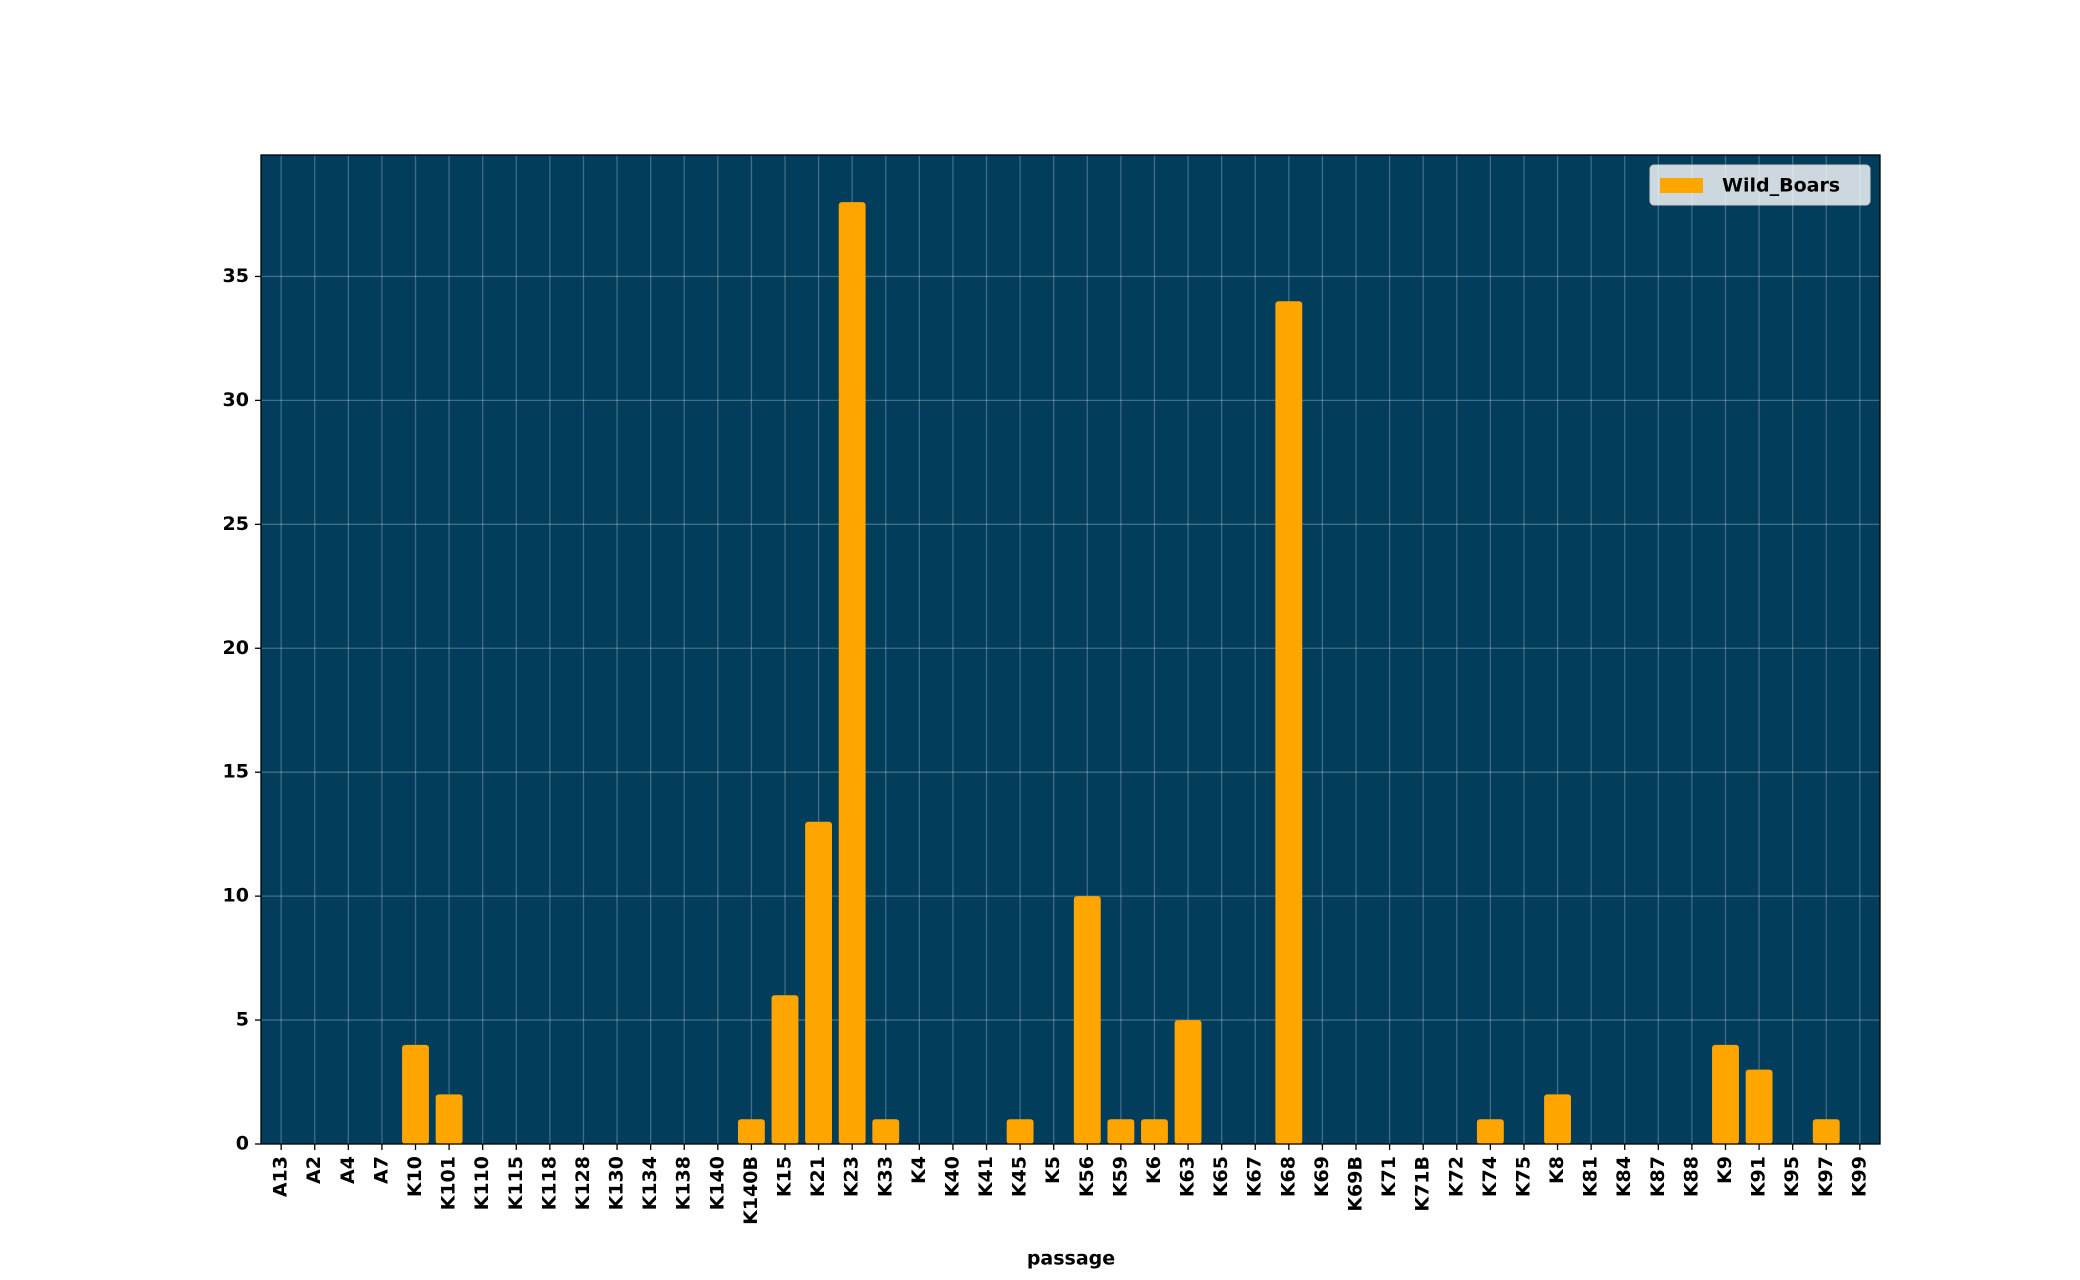 This screenshot has height=1280, width=2080. What do you see at coordinates (784, 1176) in the screenshot?
I see `x-tick-label: K15` at bounding box center [784, 1176].